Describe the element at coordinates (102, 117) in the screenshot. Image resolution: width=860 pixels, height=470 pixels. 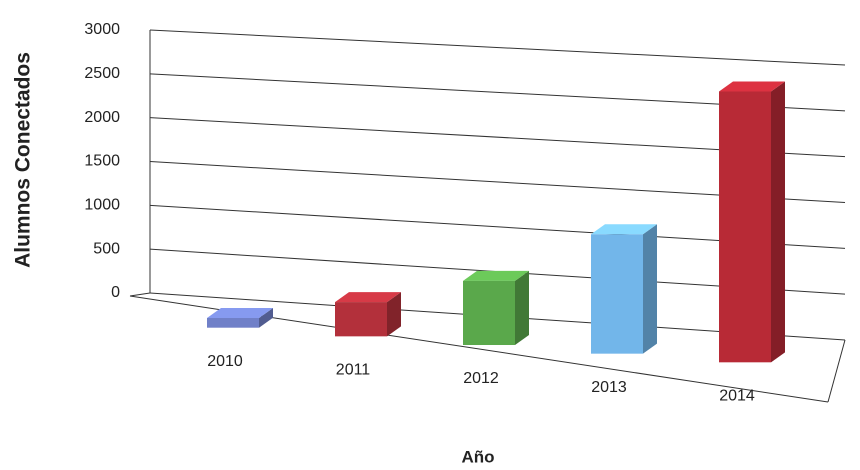
I see `y-tick-label: 2000` at that location.